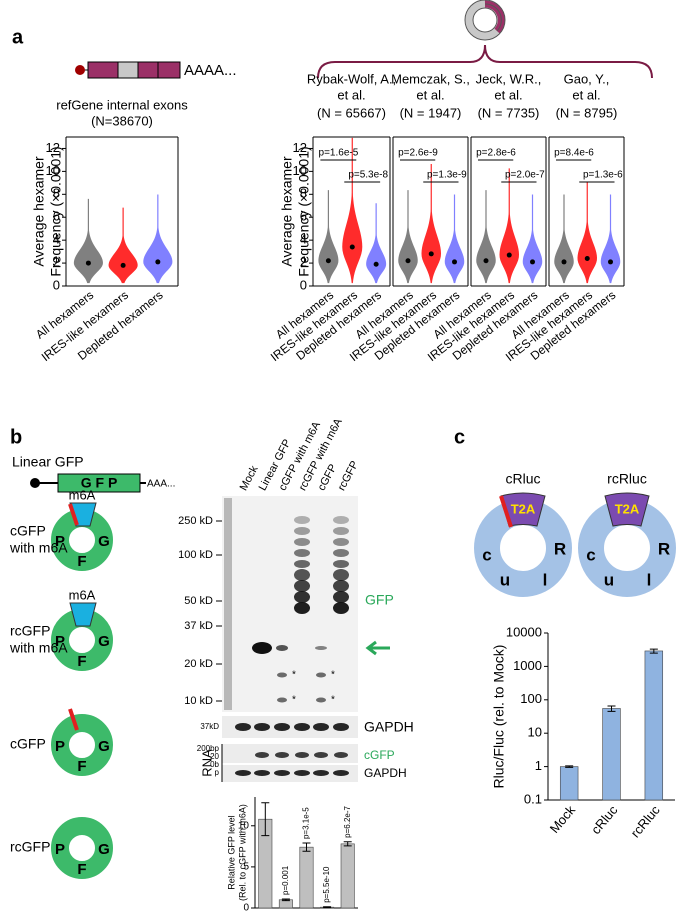 The height and width of the screenshot is (916, 685). I want to click on panel-label: c, so click(459, 437).